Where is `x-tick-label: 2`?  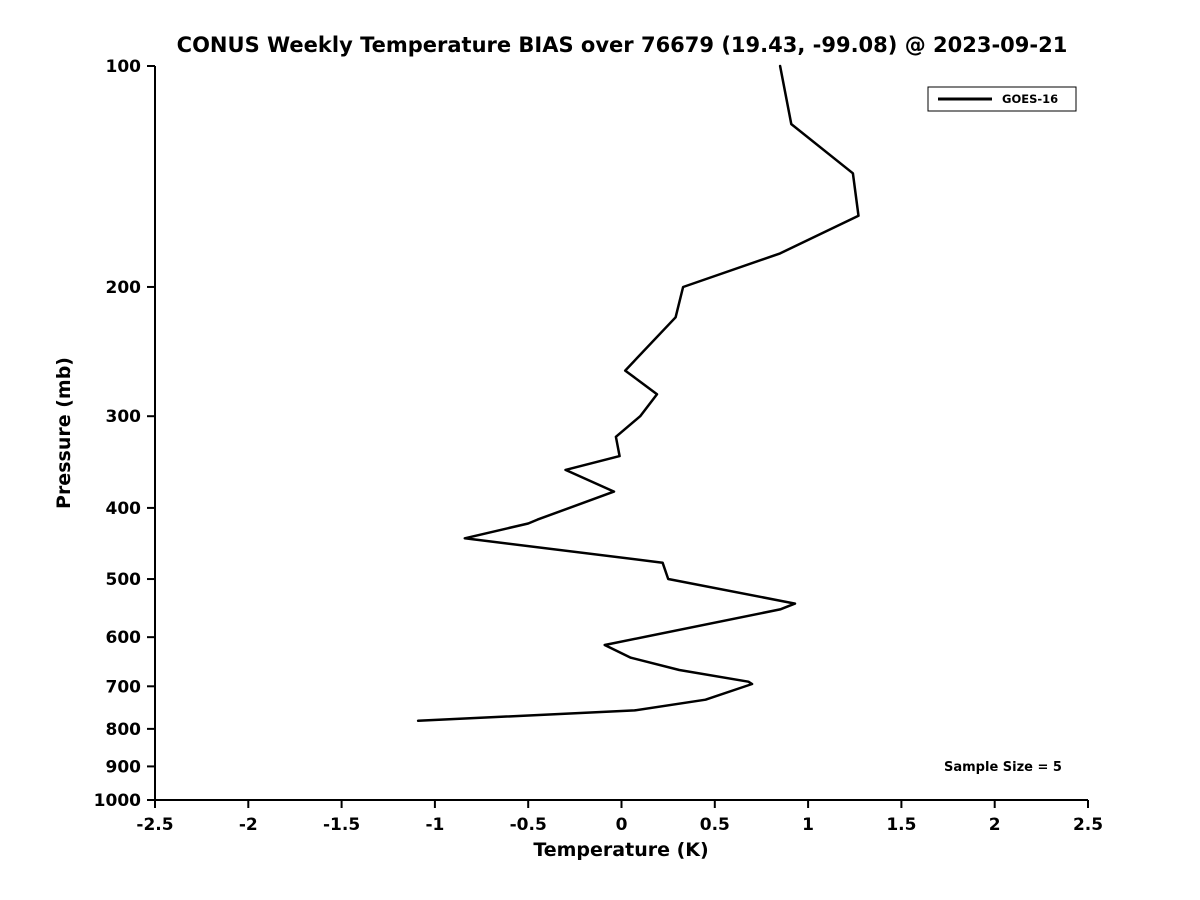
x-tick-label: 2 is located at coordinates (995, 825).